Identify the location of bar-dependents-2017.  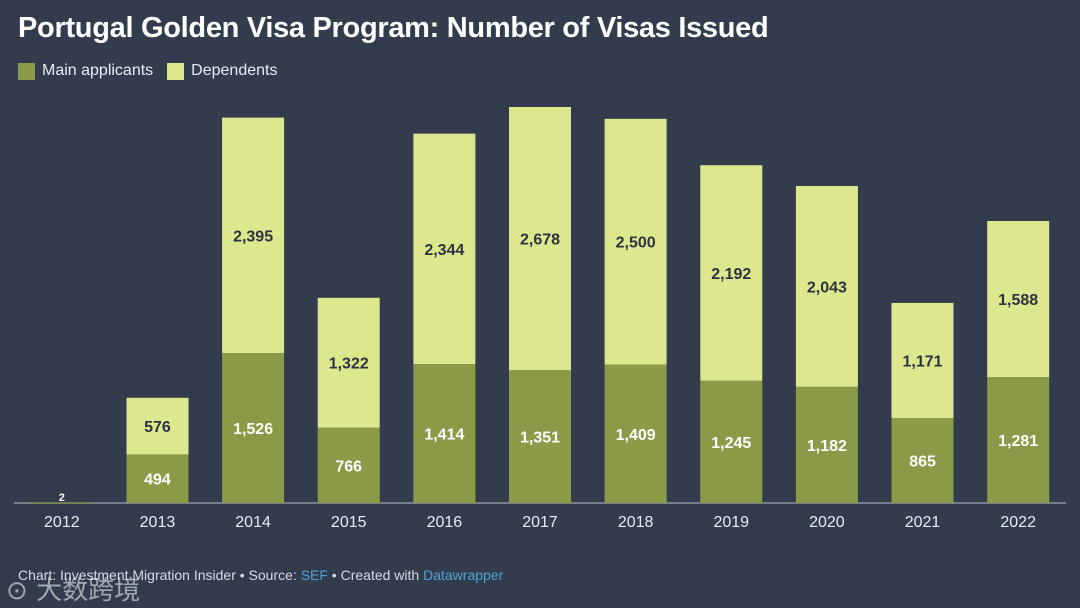
(540, 239).